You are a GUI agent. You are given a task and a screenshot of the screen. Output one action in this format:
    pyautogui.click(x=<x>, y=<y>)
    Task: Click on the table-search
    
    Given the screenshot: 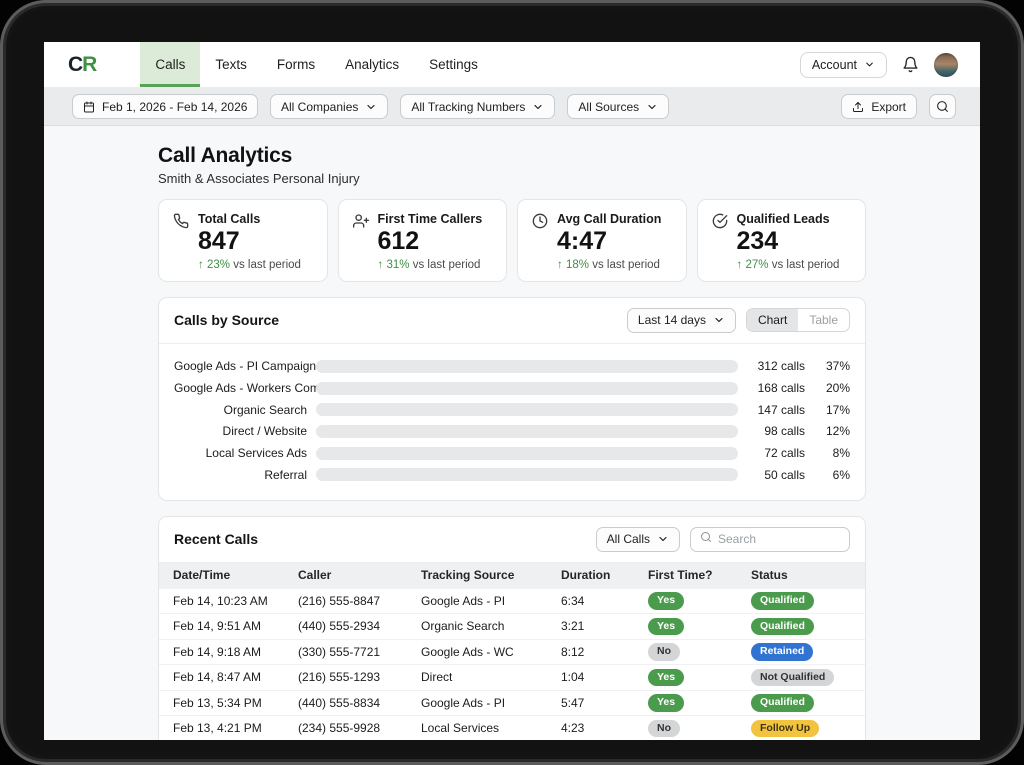 What is the action you would take?
    pyautogui.click(x=770, y=539)
    